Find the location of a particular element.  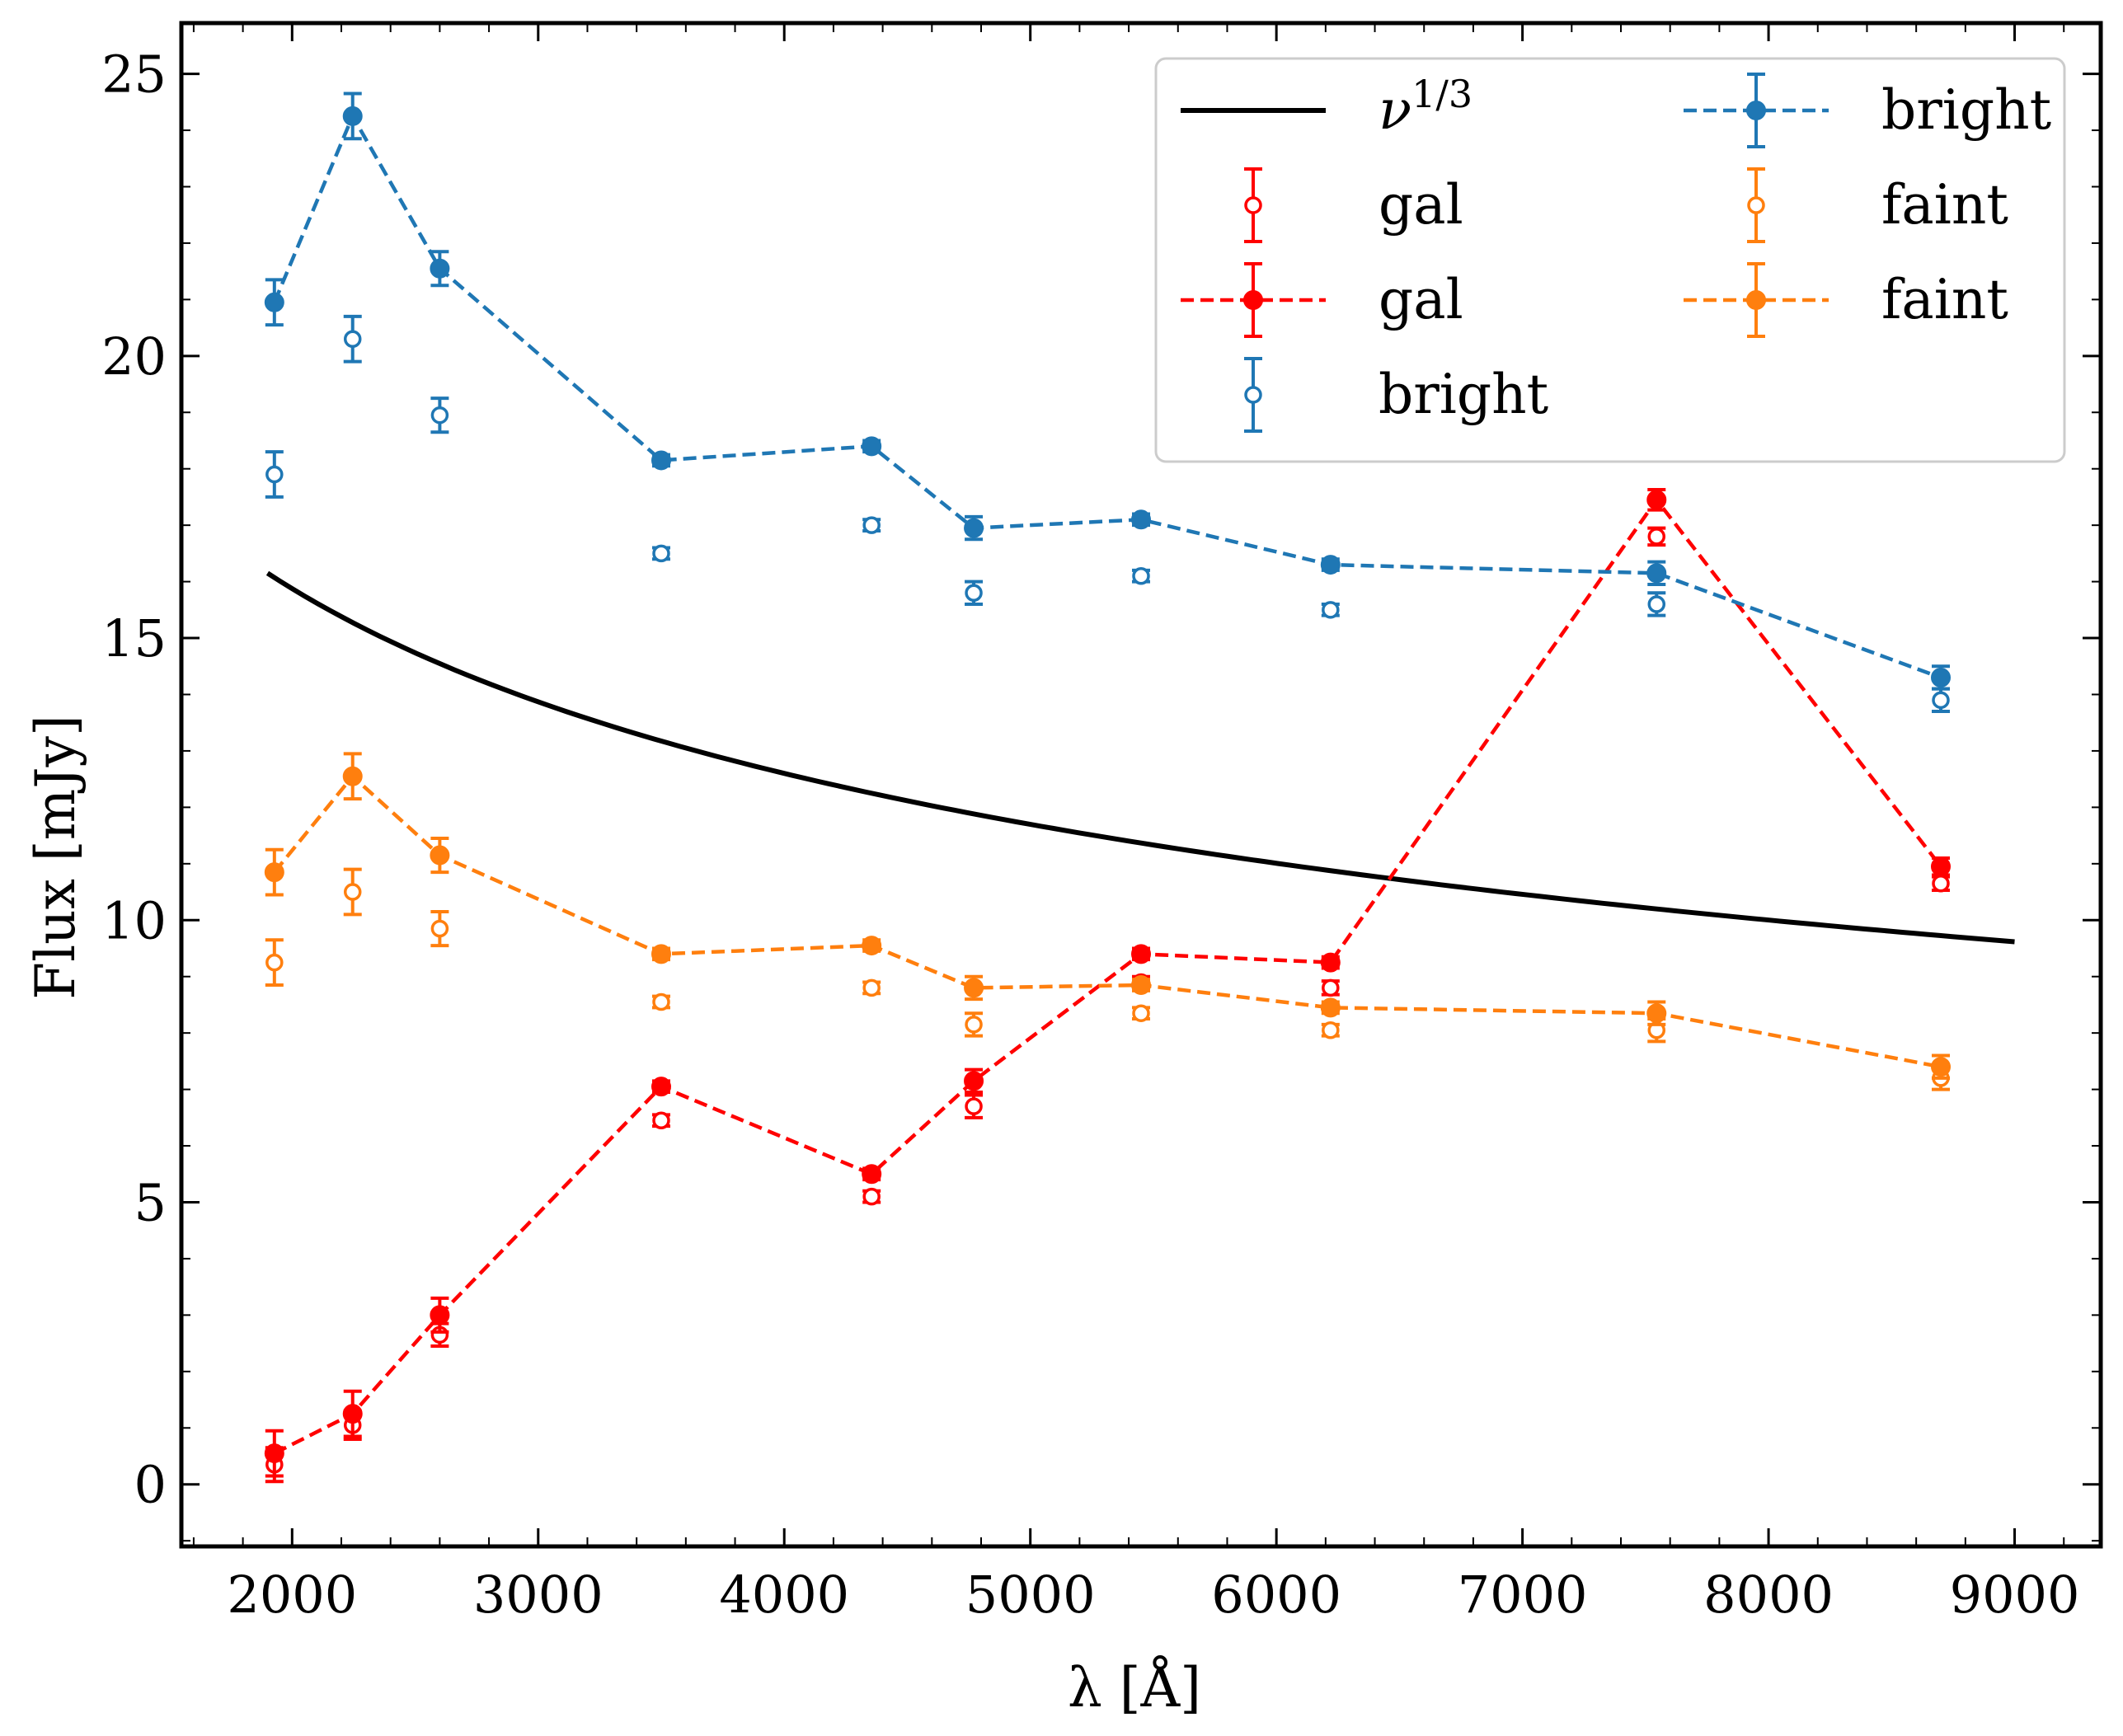

legend: ν1/3 gal gal bright bright faint faint is located at coordinates (1610, 260).